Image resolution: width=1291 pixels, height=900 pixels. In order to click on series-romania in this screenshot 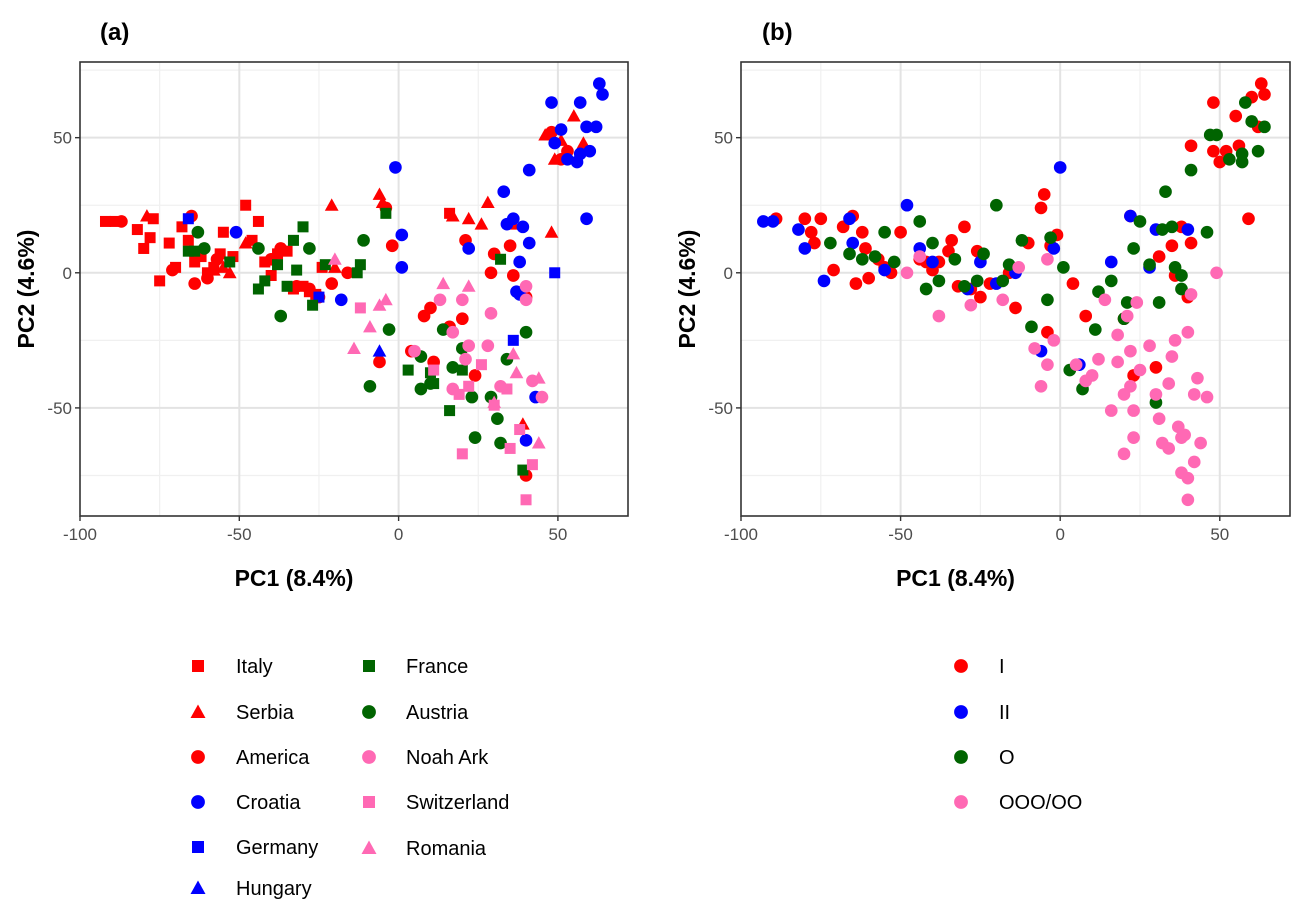, I will do `click(437, 350)`.